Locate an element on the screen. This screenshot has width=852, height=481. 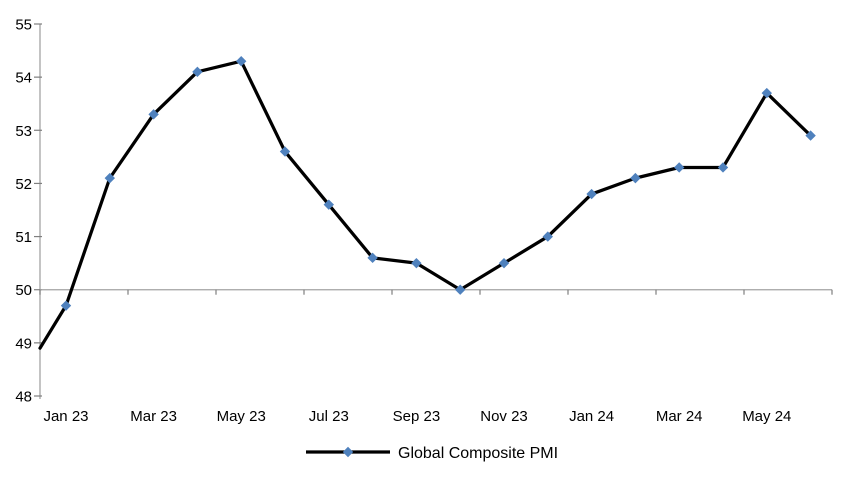
x-tick-label: Nov 23 is located at coordinates (504, 416).